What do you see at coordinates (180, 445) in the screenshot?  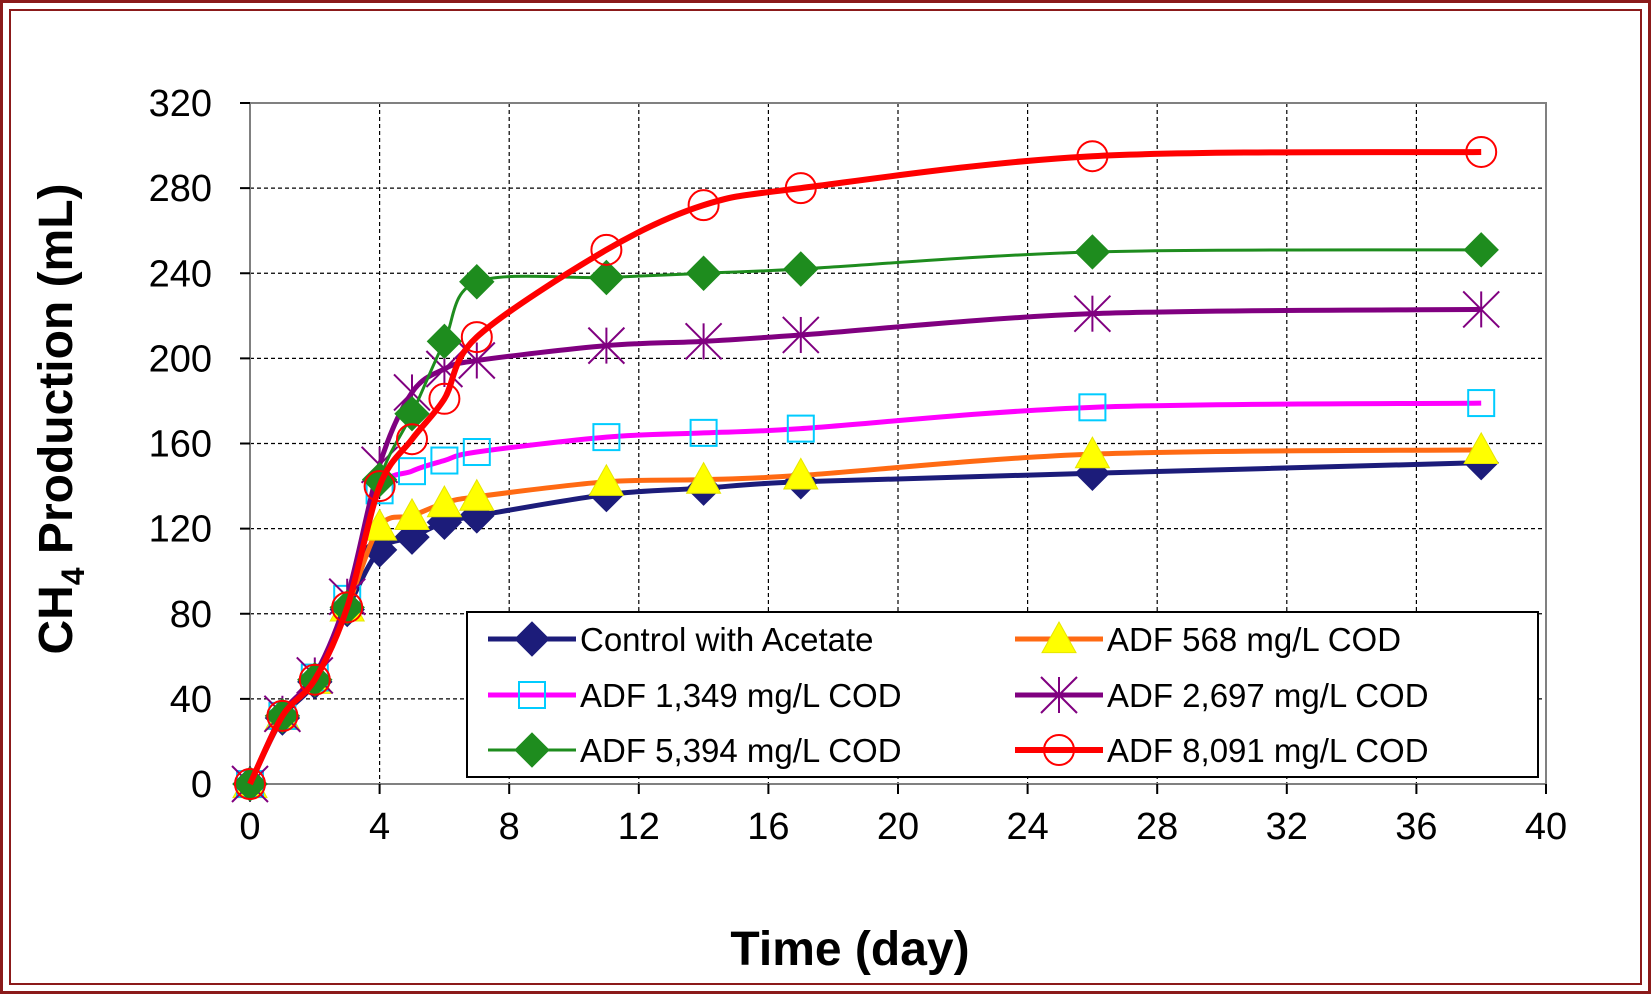 I see `y-tick-label: 160` at bounding box center [180, 445].